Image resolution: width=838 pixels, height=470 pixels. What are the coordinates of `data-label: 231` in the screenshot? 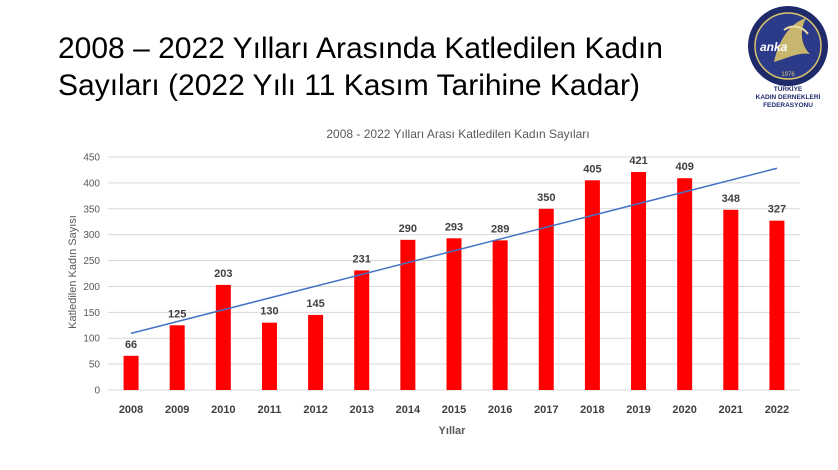 It's located at (362, 259).